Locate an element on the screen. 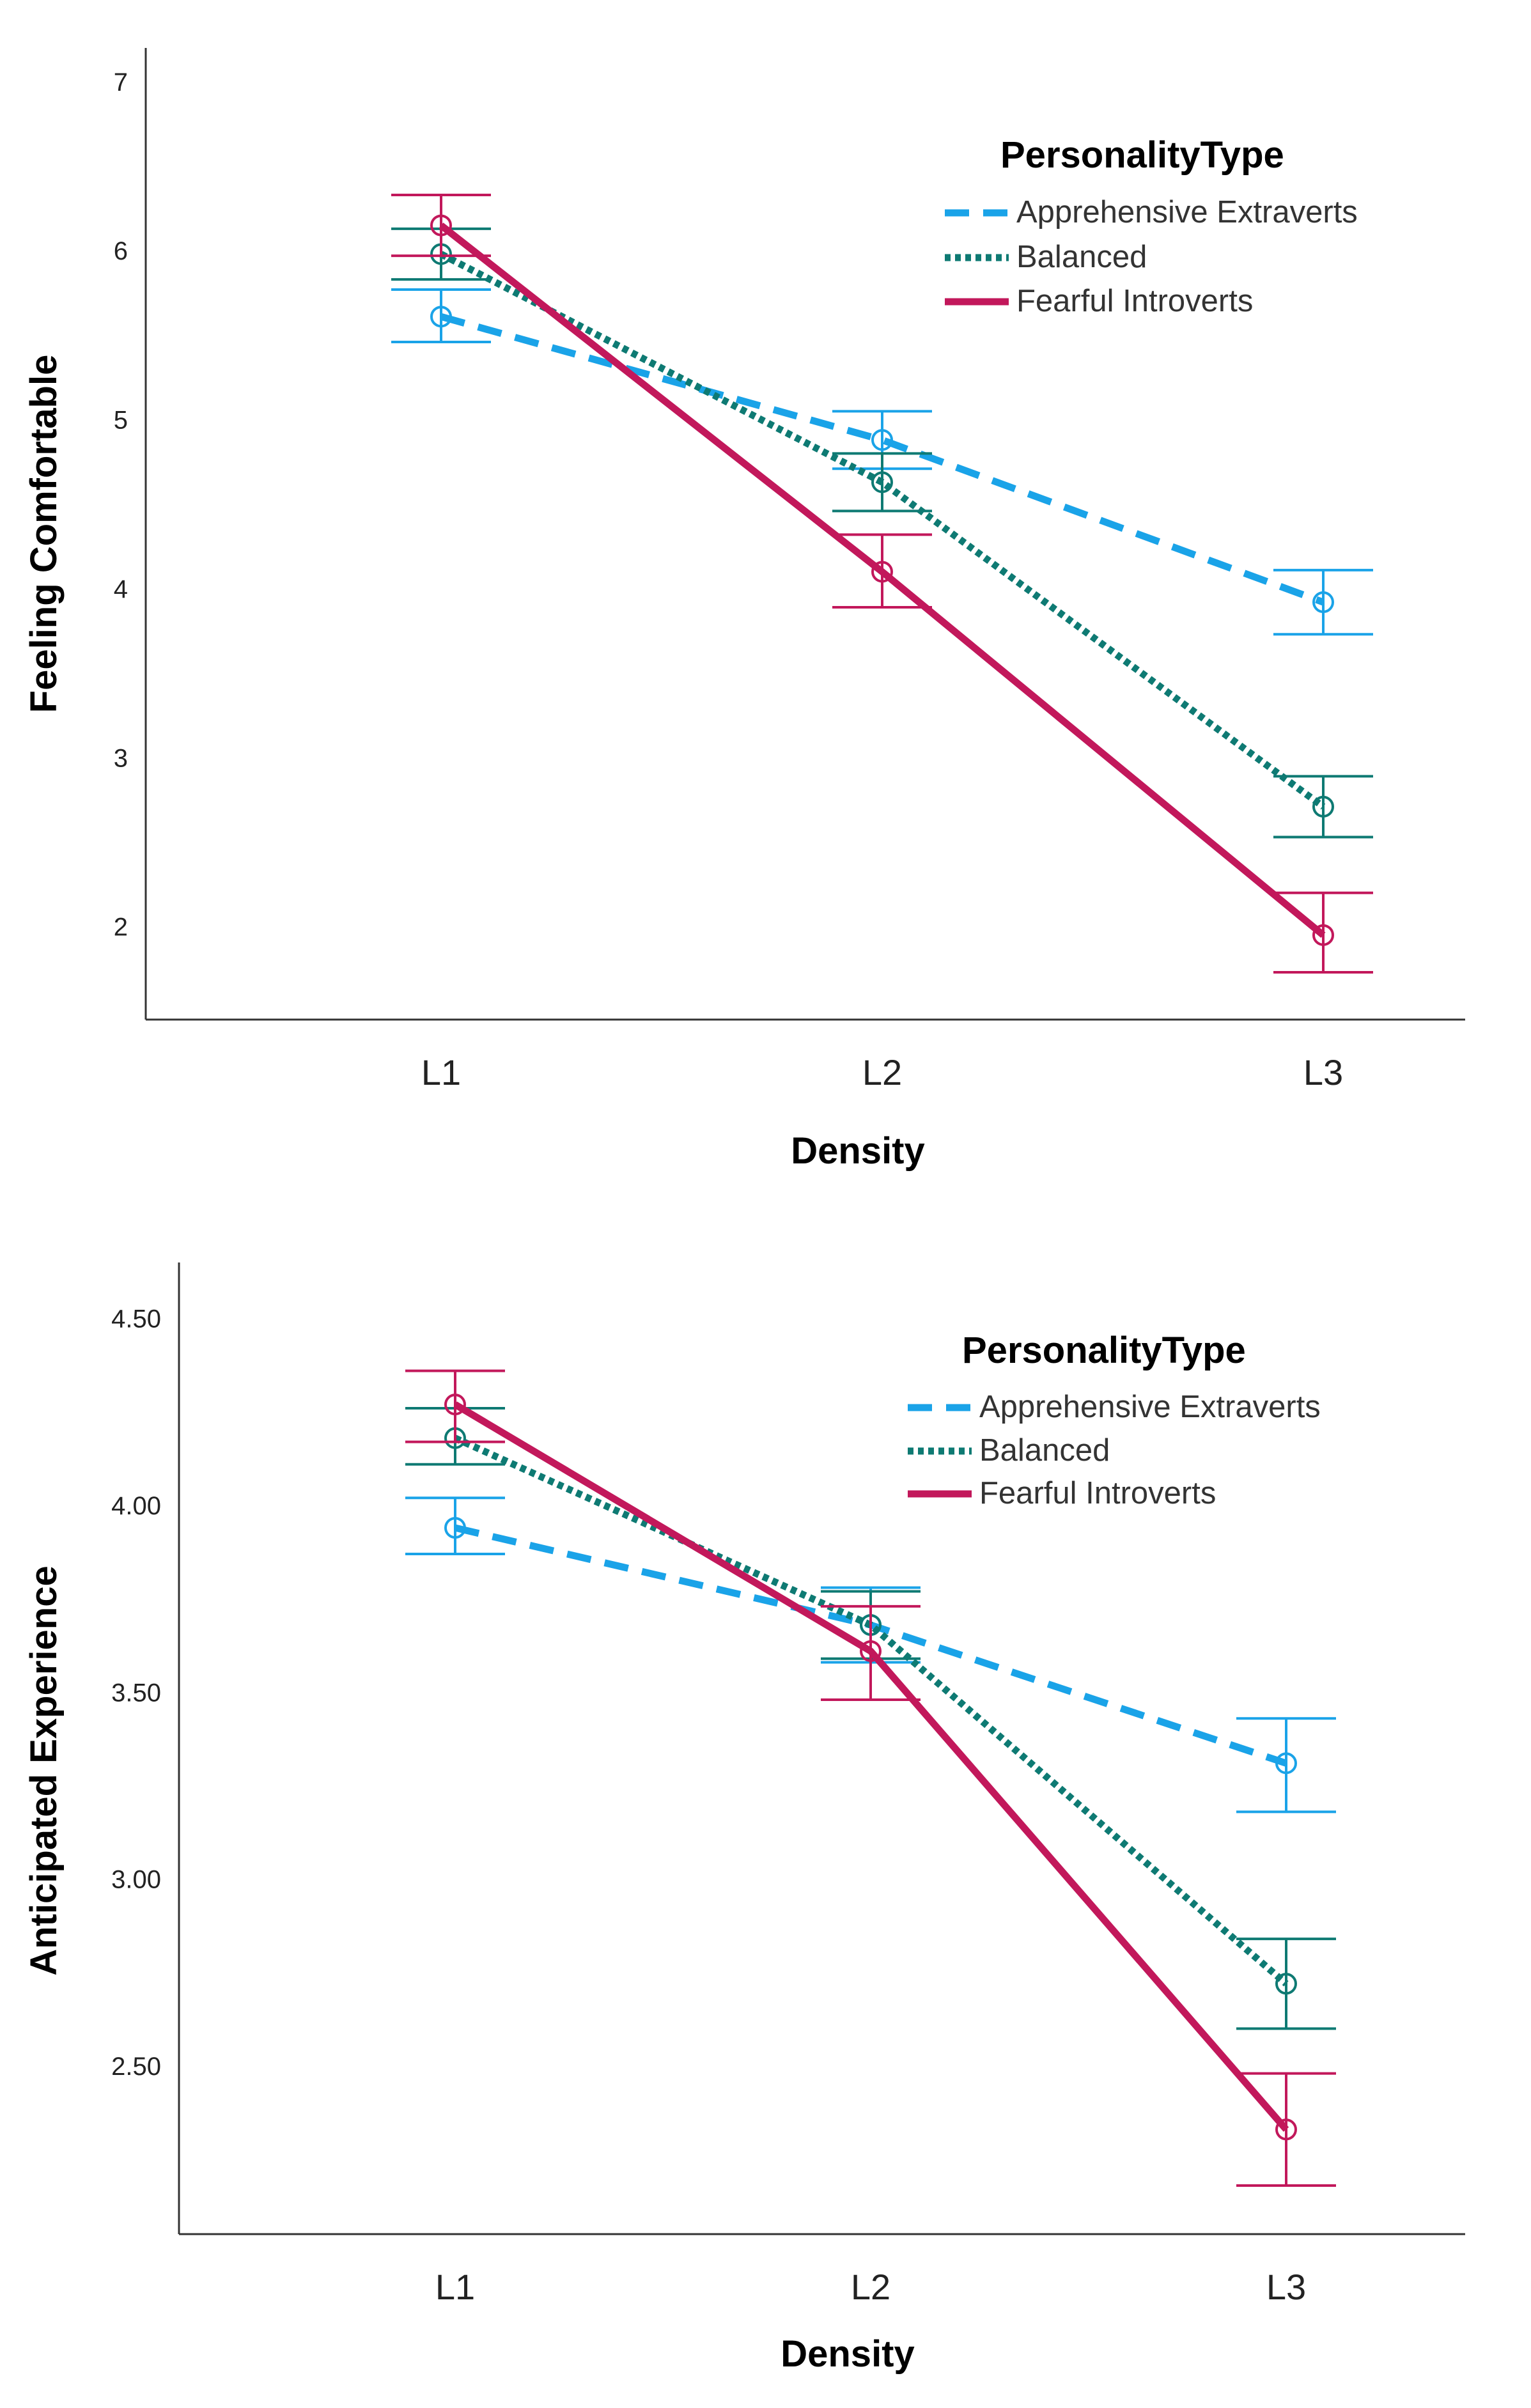 This screenshot has width=1531, height=2408. y-tick-label: 2 is located at coordinates (121, 927).